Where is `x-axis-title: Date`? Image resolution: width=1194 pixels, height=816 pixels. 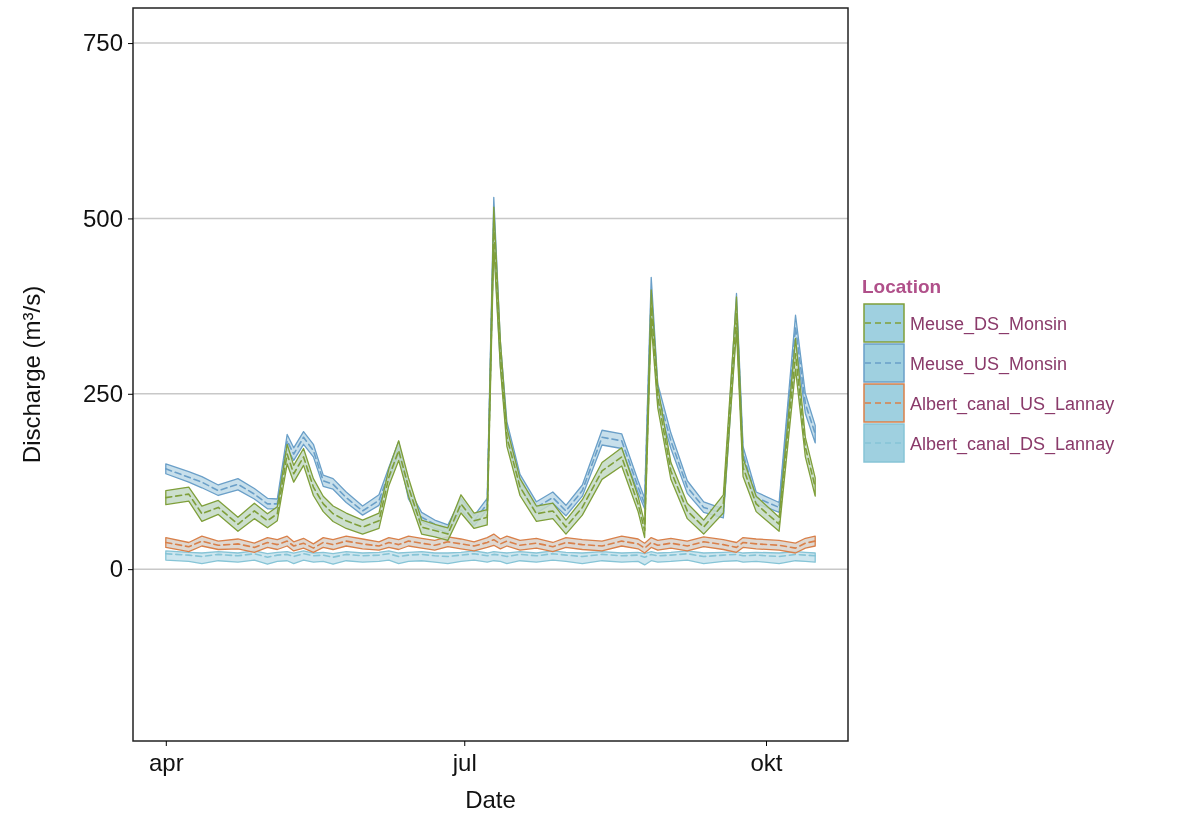
x-axis-title: Date is located at coordinates (490, 799).